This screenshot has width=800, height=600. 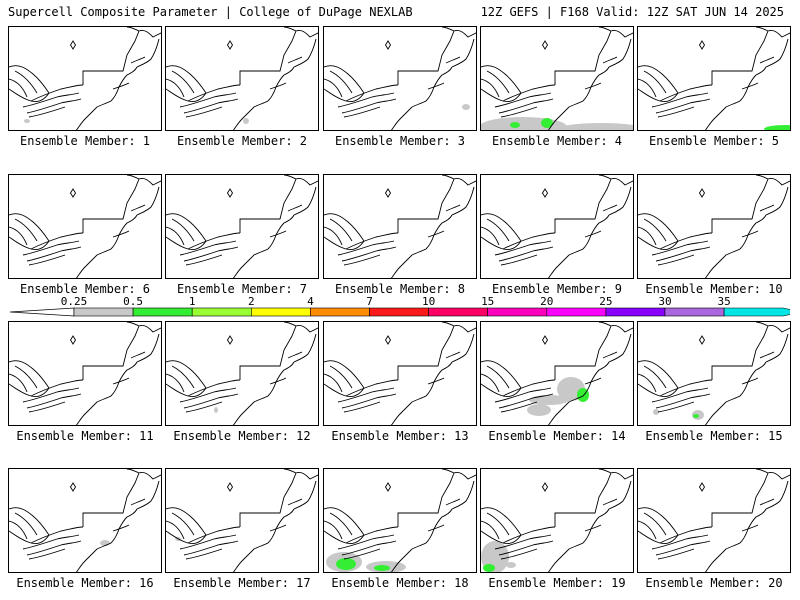 I want to click on member-caption: Ensemble Member: 15, so click(x=714, y=436).